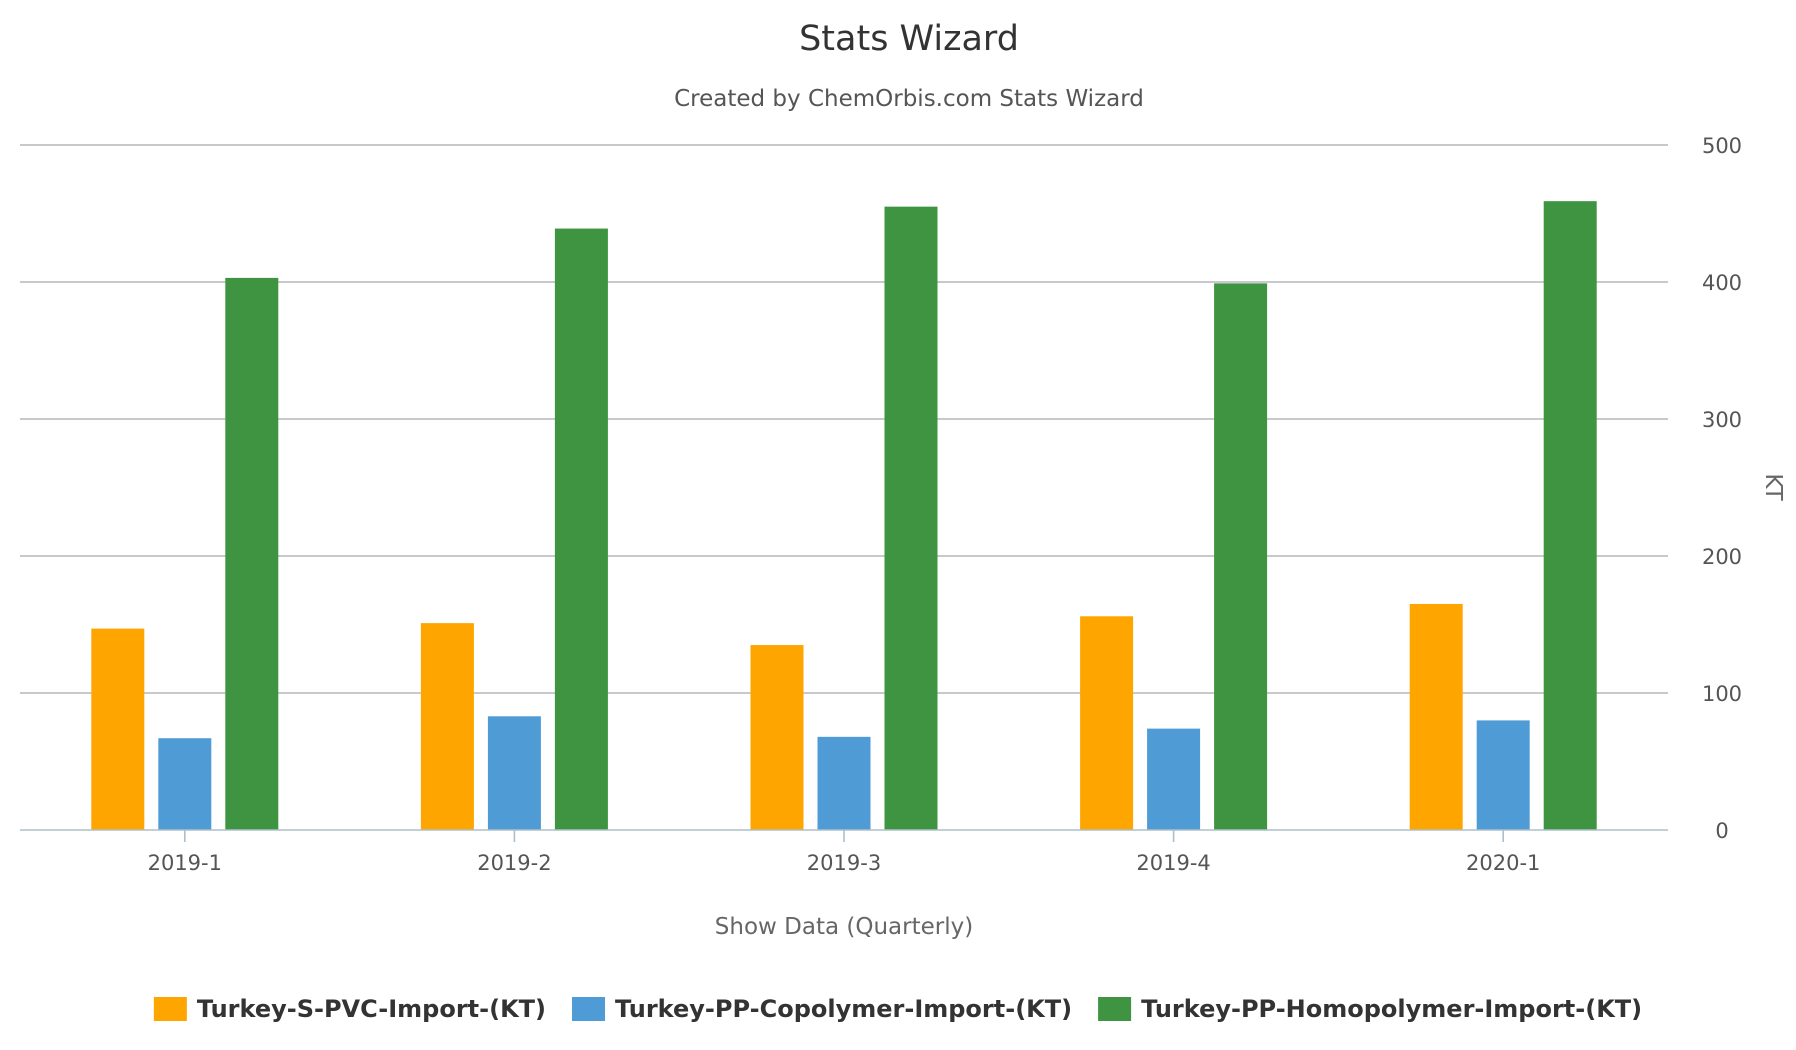  Describe the element at coordinates (1503, 863) in the screenshot. I see `x-tick-label: 2020-1` at that location.